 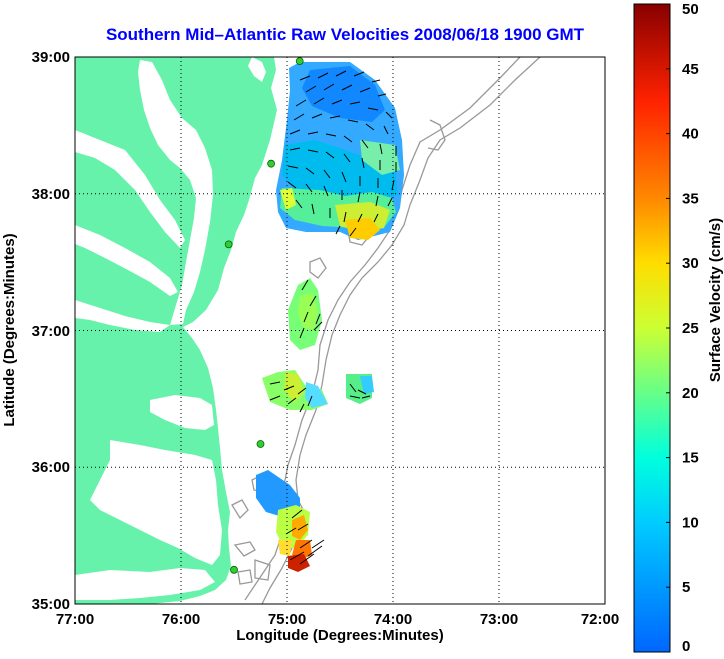 What do you see at coordinates (690, 134) in the screenshot?
I see `colorbar-tick-label: 40` at bounding box center [690, 134].